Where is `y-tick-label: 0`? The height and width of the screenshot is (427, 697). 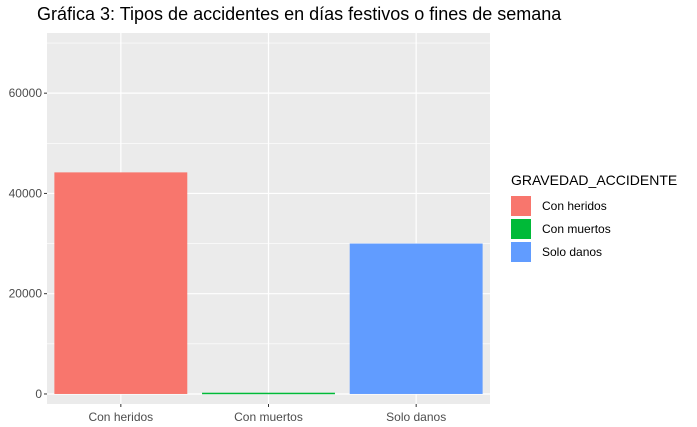 y-tick-label: 0 is located at coordinates (38, 394).